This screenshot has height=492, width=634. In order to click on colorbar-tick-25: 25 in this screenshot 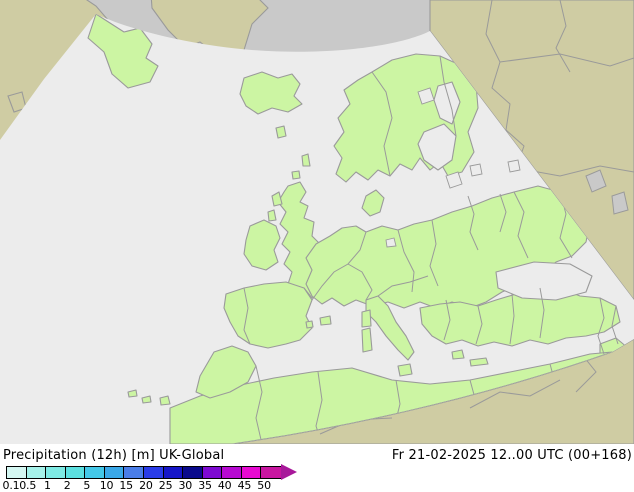, I will do `click(165, 485)`.